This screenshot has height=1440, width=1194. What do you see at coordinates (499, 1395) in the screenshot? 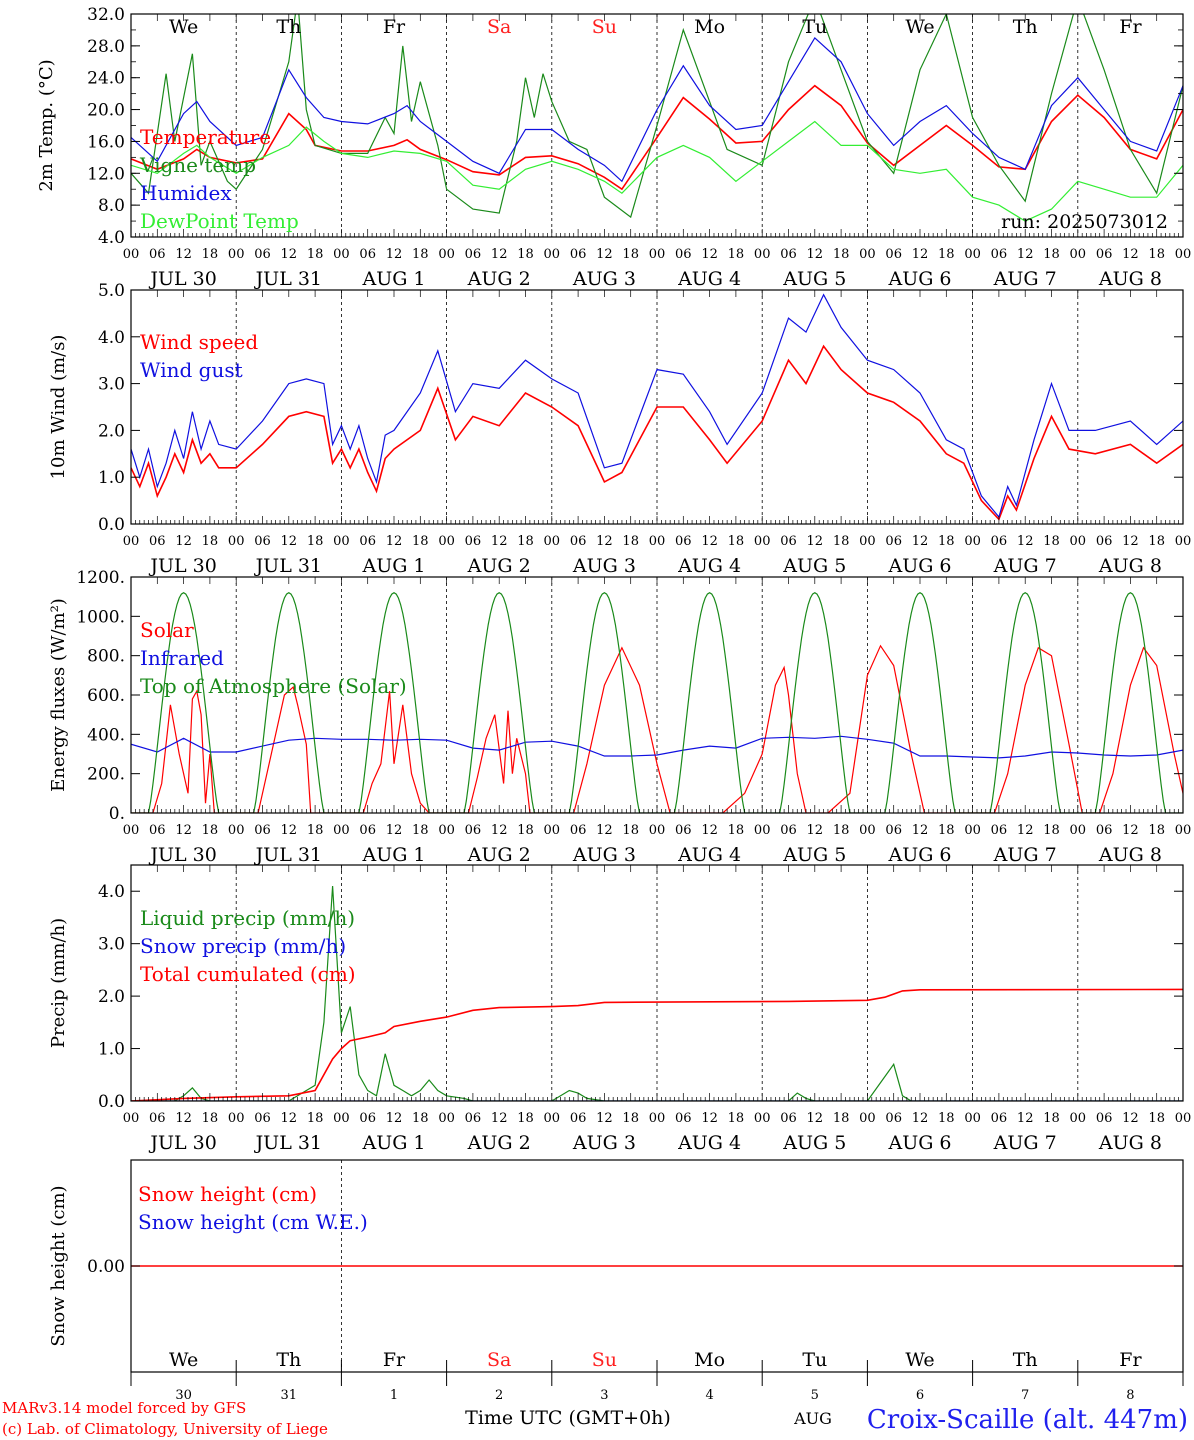
I see `day-number-label: 2` at bounding box center [499, 1395].